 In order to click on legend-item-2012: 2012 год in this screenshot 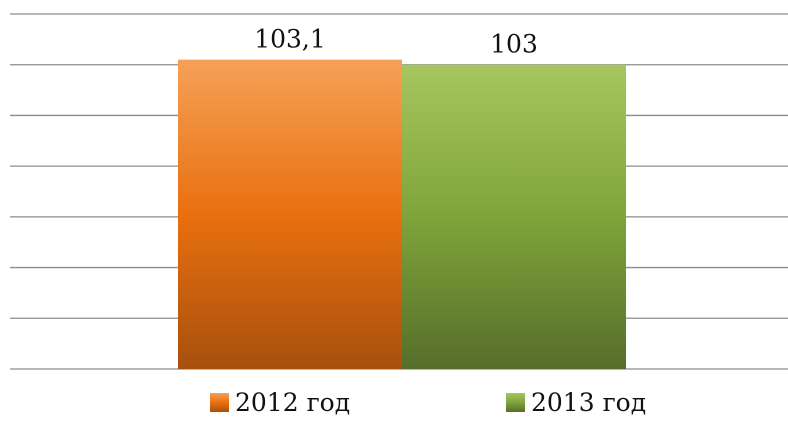, I will do `click(280, 402)`.